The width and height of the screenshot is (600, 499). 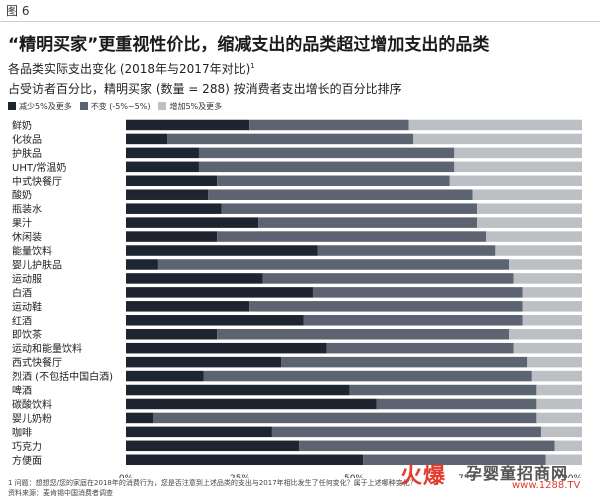 What do you see at coordinates (39, 167) in the screenshot?
I see `category-label: UHT/常温奶` at bounding box center [39, 167].